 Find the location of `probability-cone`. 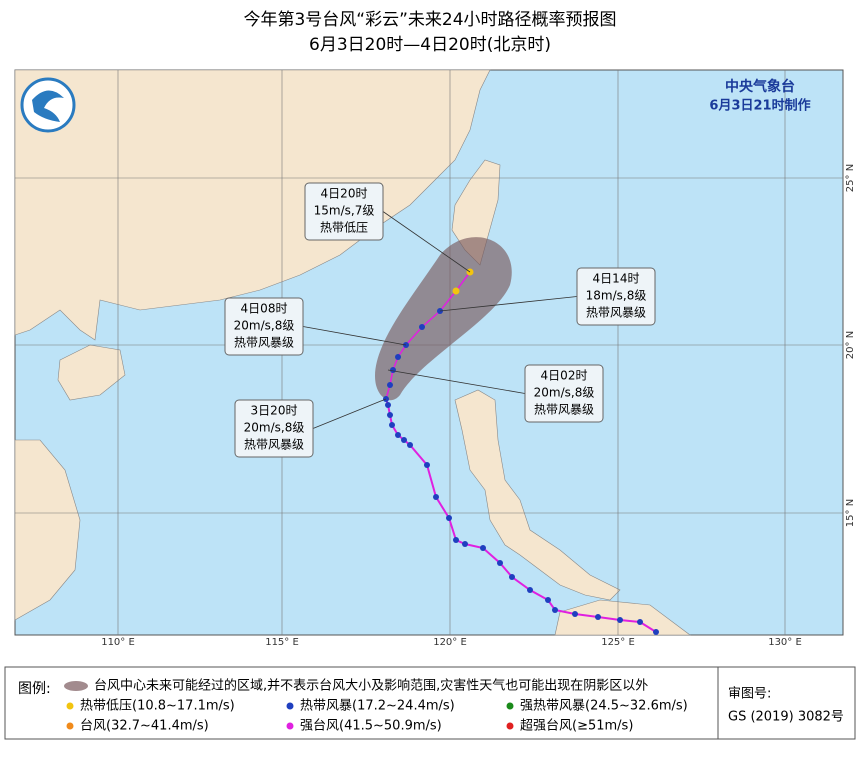

probability-cone is located at coordinates (443, 319).